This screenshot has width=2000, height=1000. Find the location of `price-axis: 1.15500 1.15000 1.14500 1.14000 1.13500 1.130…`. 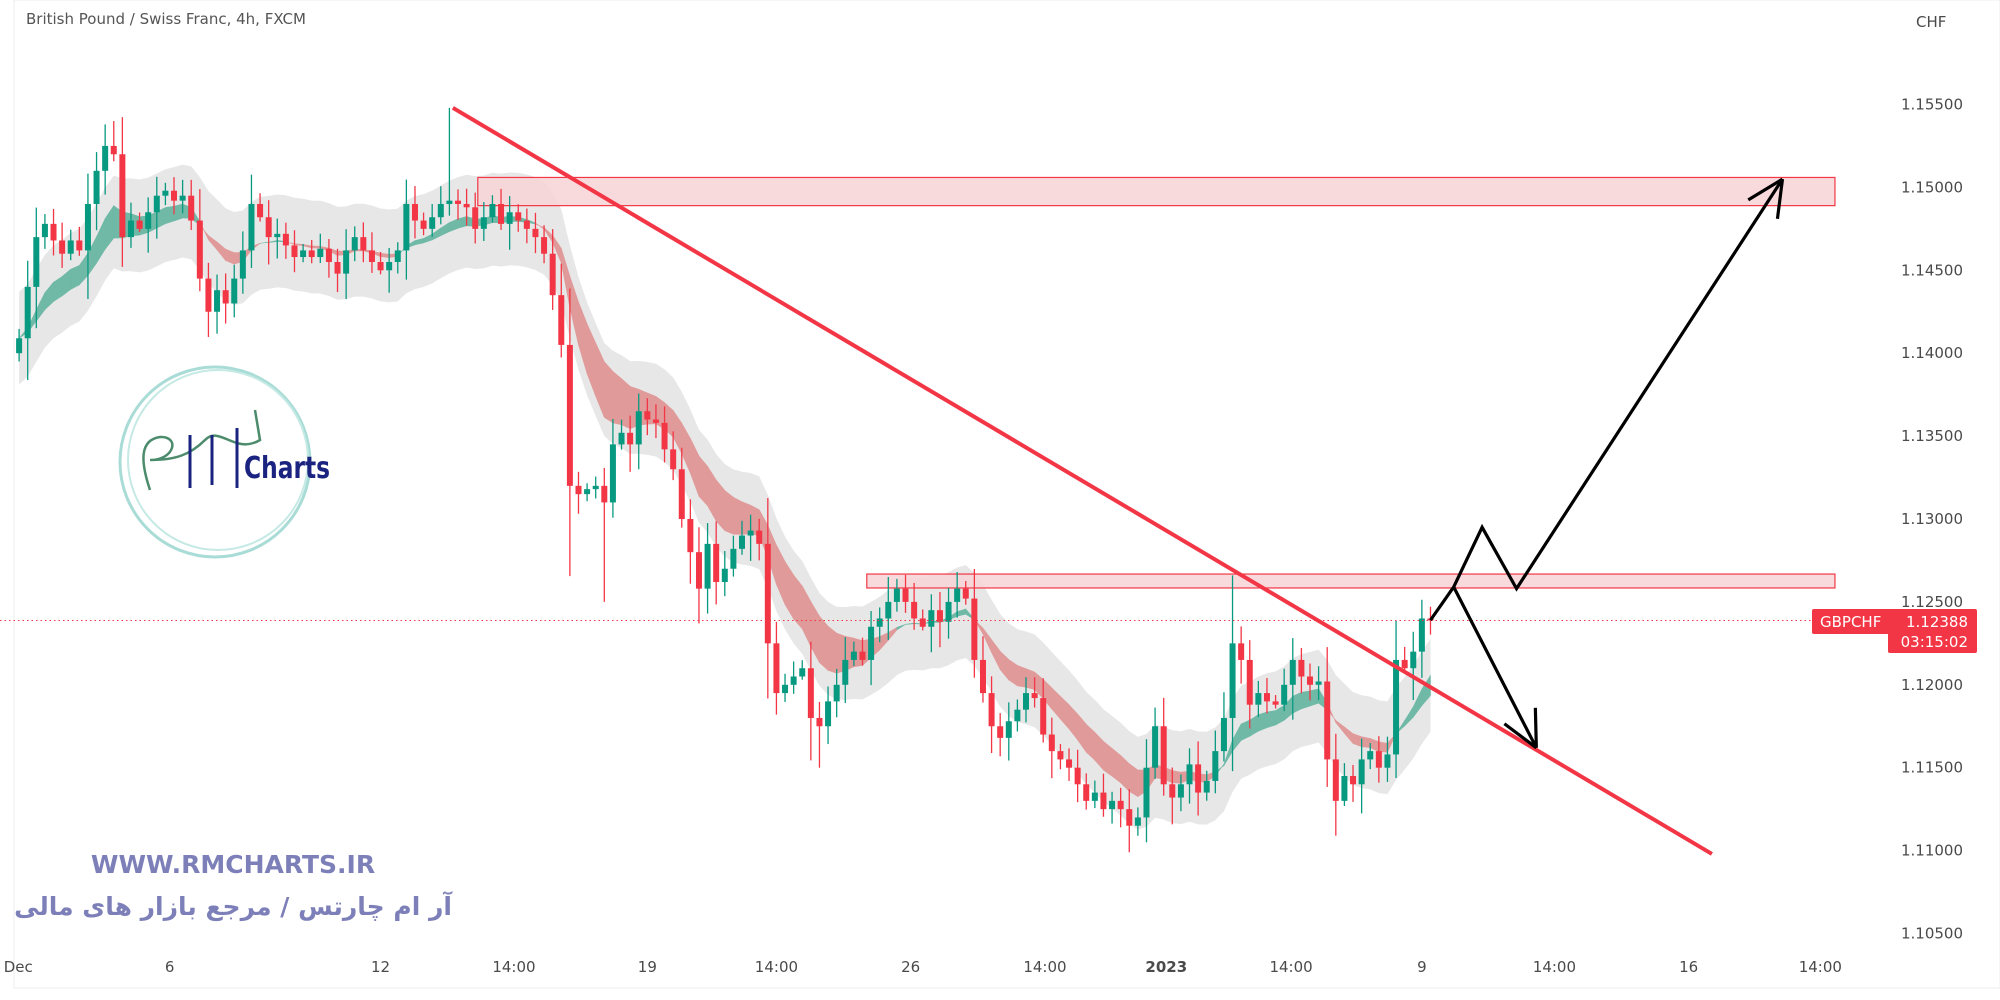

price-axis: 1.15500 1.15000 1.14500 1.14000 1.13500 1.130… is located at coordinates (1932, 519).